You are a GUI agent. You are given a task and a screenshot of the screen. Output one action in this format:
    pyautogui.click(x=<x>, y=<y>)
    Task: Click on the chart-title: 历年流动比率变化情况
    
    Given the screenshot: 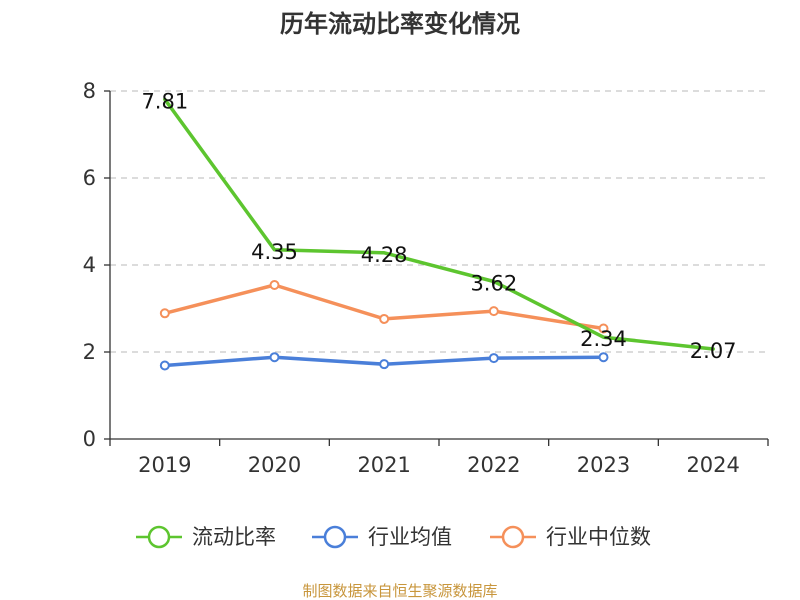 What is the action you would take?
    pyautogui.click(x=400, y=24)
    